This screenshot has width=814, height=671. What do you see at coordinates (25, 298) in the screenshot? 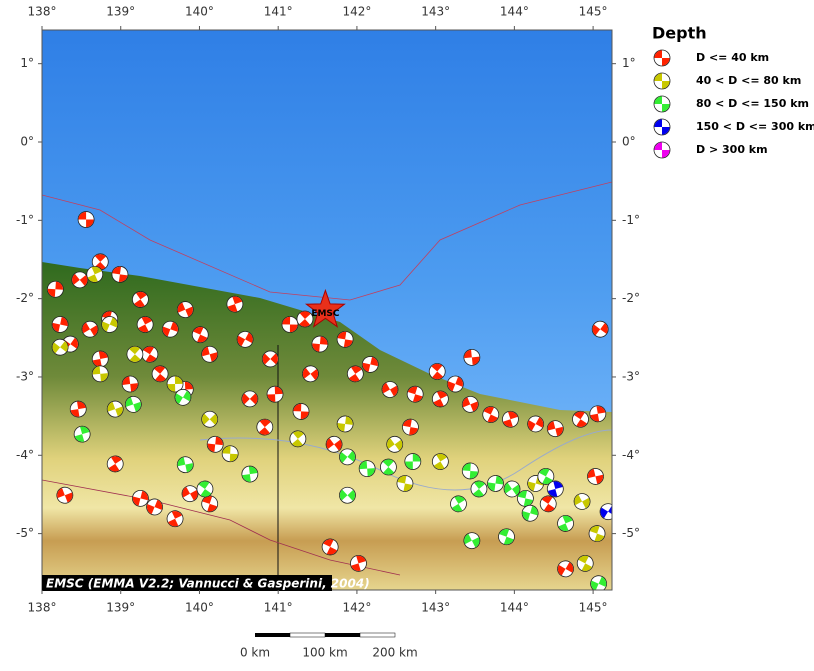
I see `lat-tick-label: -2°` at bounding box center [25, 298].